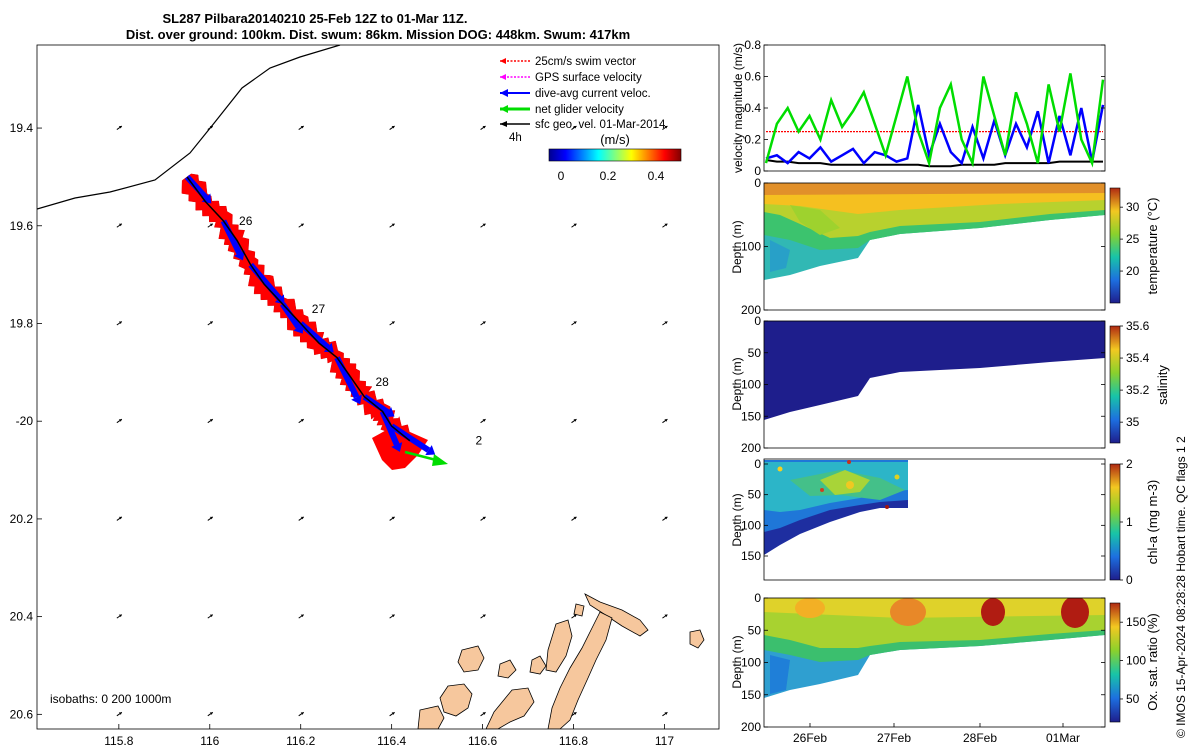 The height and width of the screenshot is (750, 1200). Describe the element at coordinates (757, 464) in the screenshot. I see `chla-y-tick-label: 0` at that location.